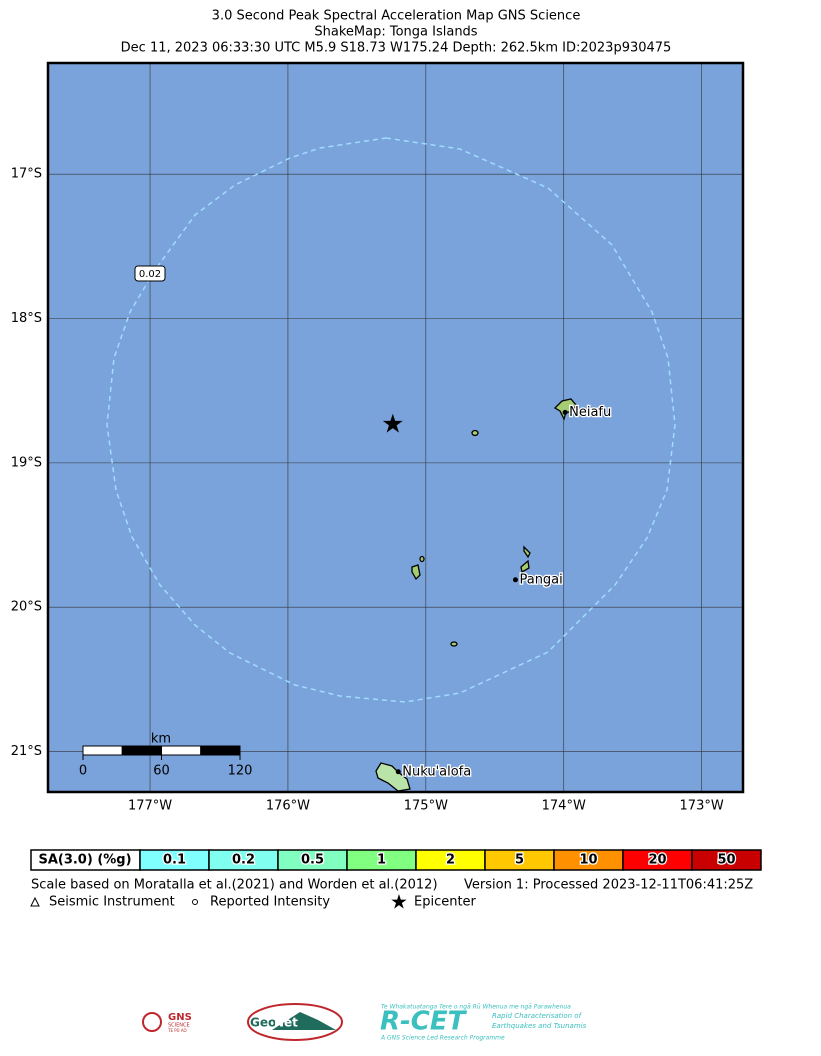 The height and width of the screenshot is (1056, 821). What do you see at coordinates (26, 607) in the screenshot?
I see `lat-label: 20°S` at bounding box center [26, 607].